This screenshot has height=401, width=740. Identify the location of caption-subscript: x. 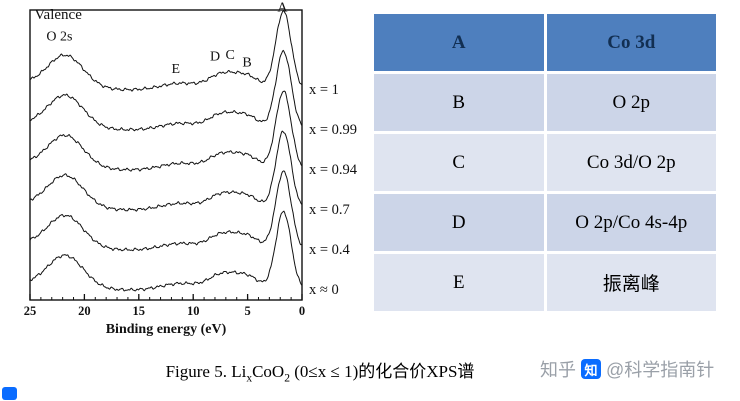
(249, 378).